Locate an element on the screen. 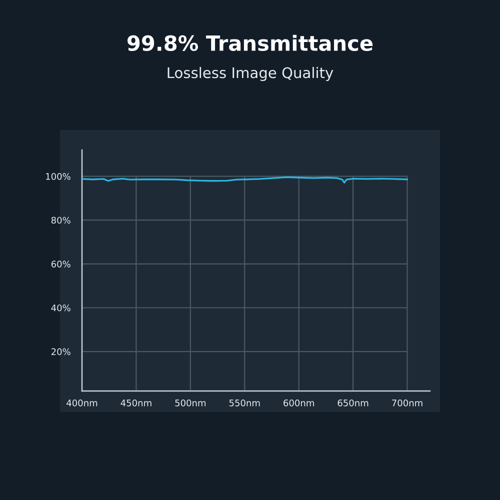 The image size is (500, 500). x-tick-label: 400nm is located at coordinates (82, 402).